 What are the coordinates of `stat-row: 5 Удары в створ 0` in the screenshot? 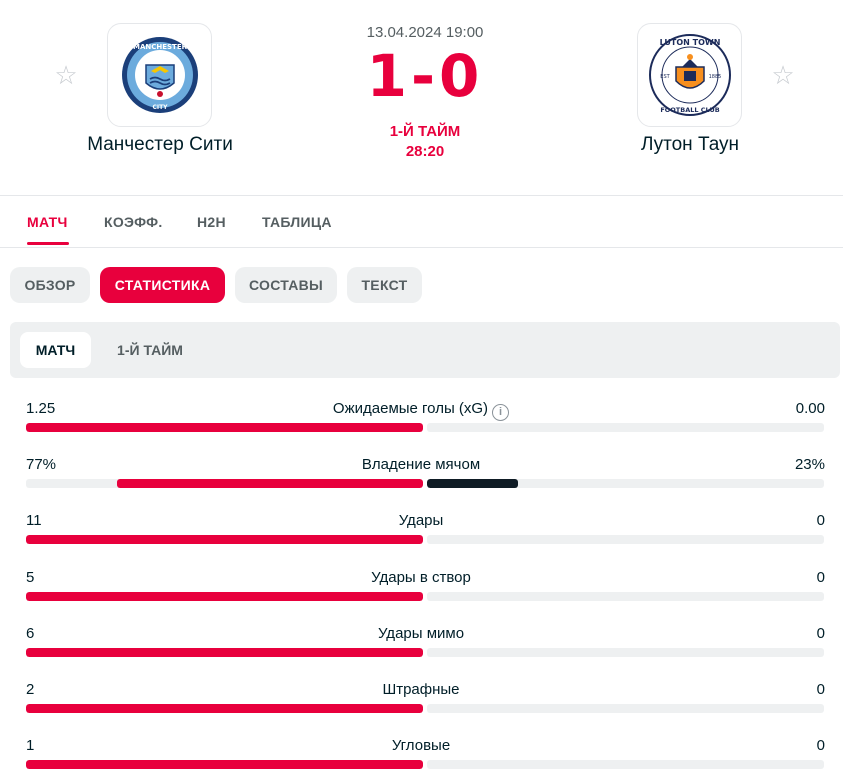 It's located at (421, 597).